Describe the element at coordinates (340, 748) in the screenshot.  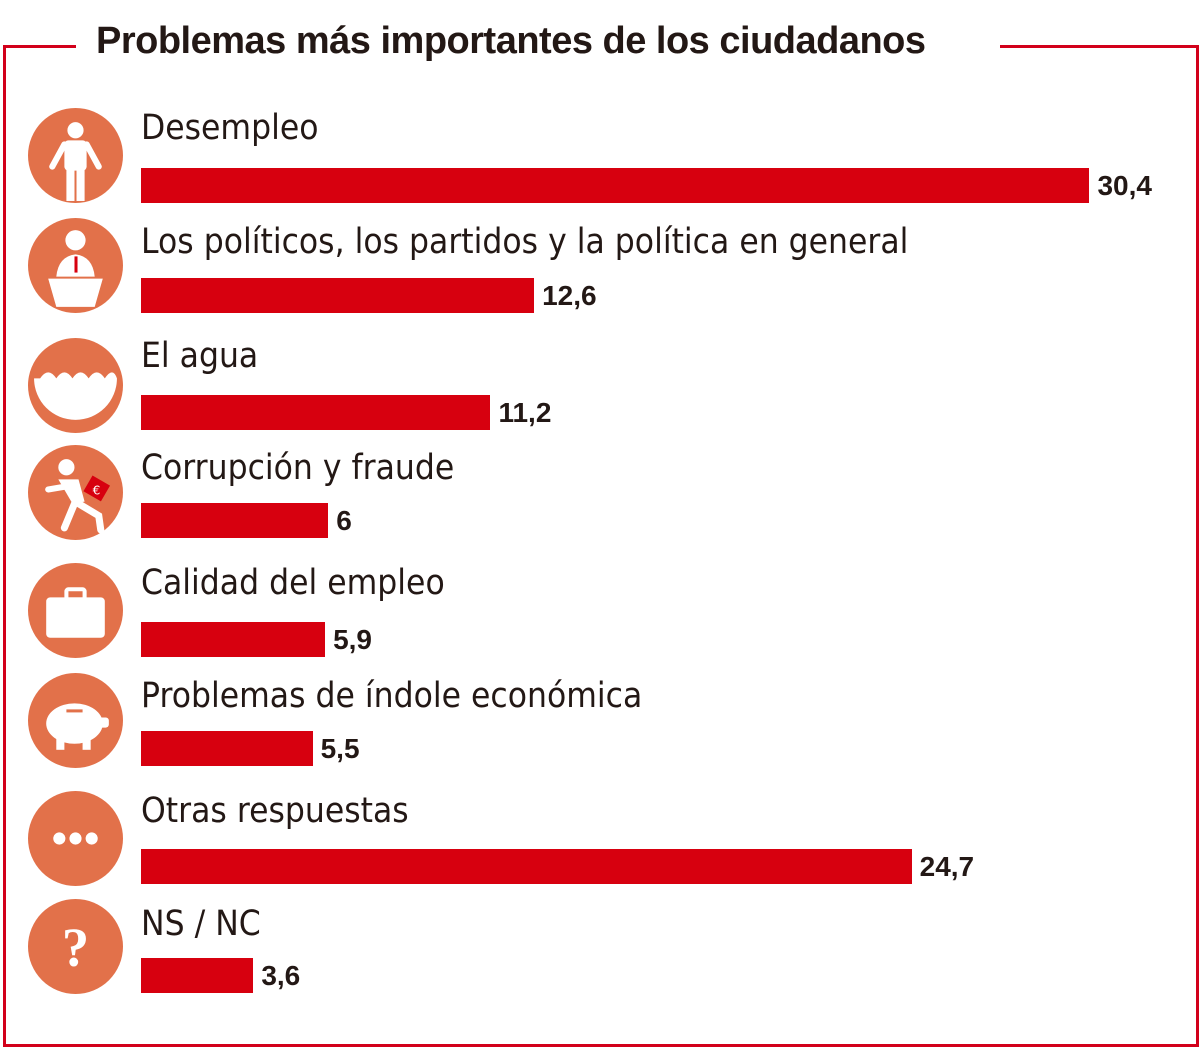
I see `value-label: 5,5` at that location.